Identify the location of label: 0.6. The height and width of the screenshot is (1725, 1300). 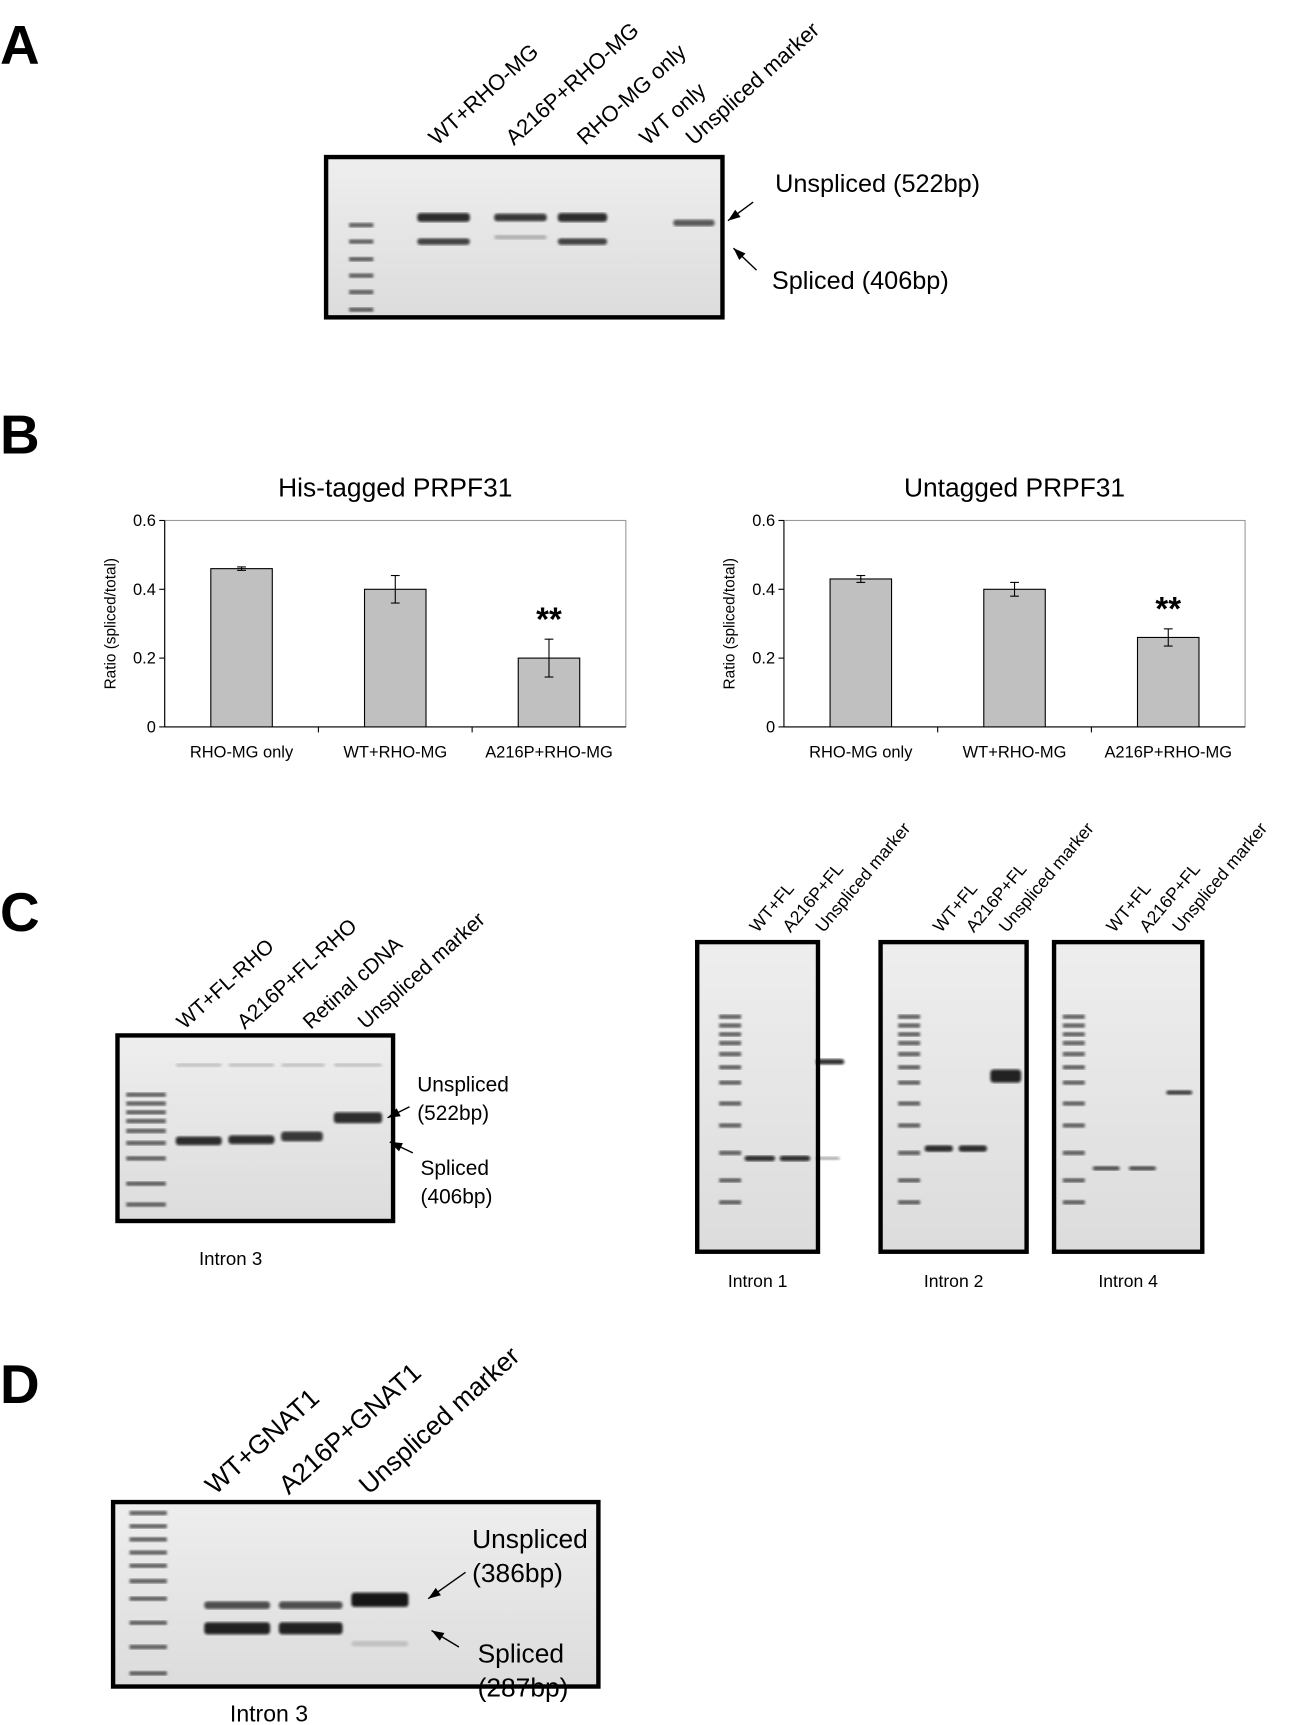
(763, 521).